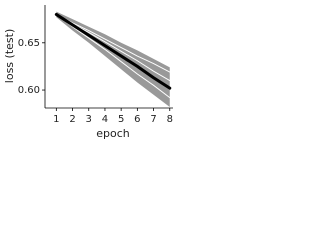 The height and width of the screenshot is (240, 320). What do you see at coordinates (72, 119) in the screenshot?
I see `x-tick-label: 2` at bounding box center [72, 119].